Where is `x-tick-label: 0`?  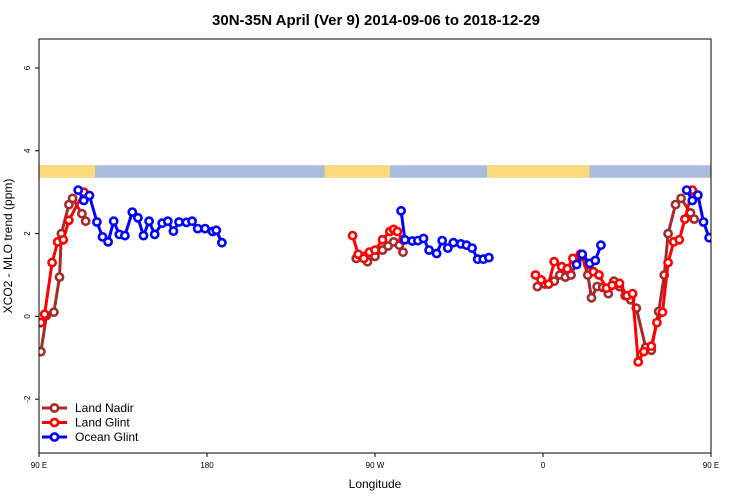 x-tick-label: 0 is located at coordinates (543, 465).